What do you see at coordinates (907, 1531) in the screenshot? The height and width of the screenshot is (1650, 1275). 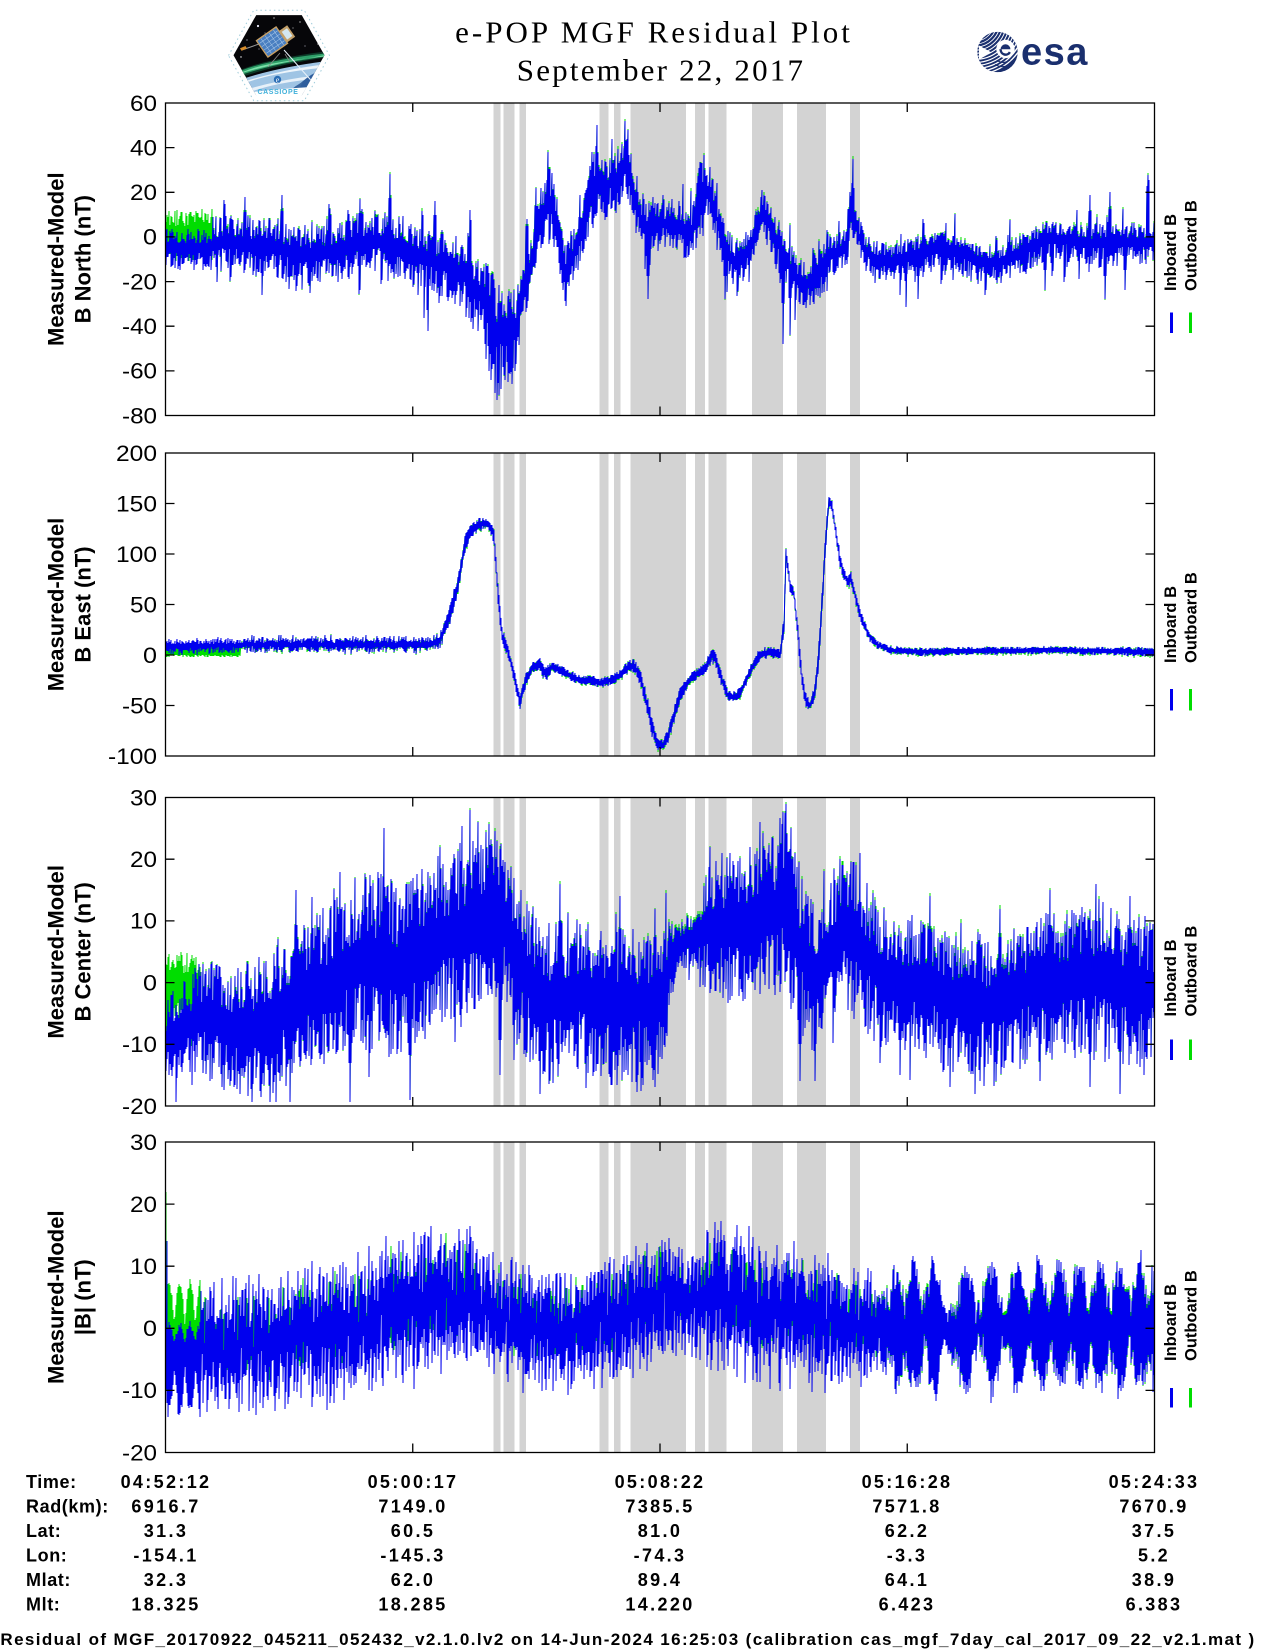 I see `svg-text: 62.2` at bounding box center [907, 1531].